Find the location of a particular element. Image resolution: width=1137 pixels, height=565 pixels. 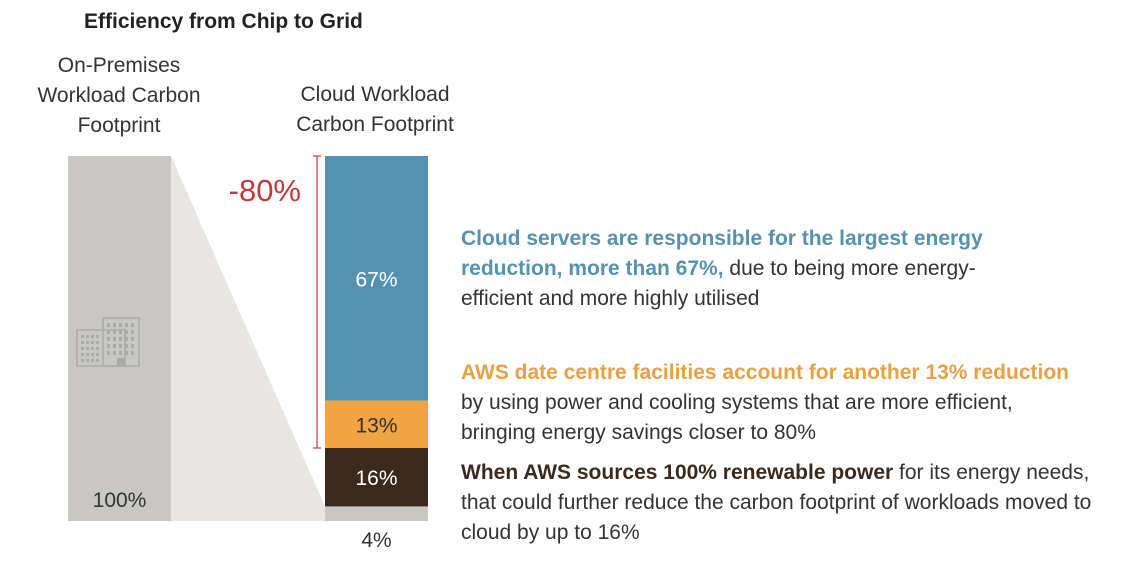

cloud-column-label: Cloud Workload Carbon Footprint is located at coordinates (375, 110).